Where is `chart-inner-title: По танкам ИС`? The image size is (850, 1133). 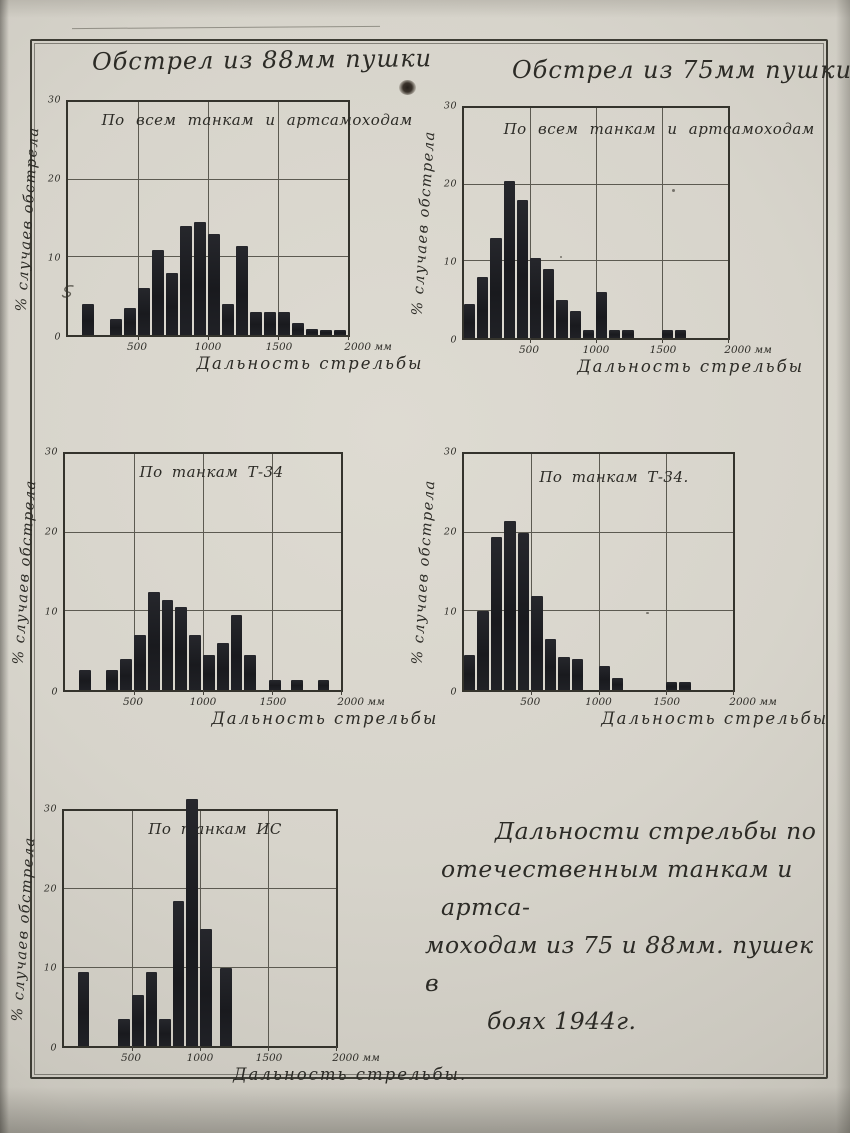
chart-inner-title: По танкам ИС is located at coordinates (215, 829).